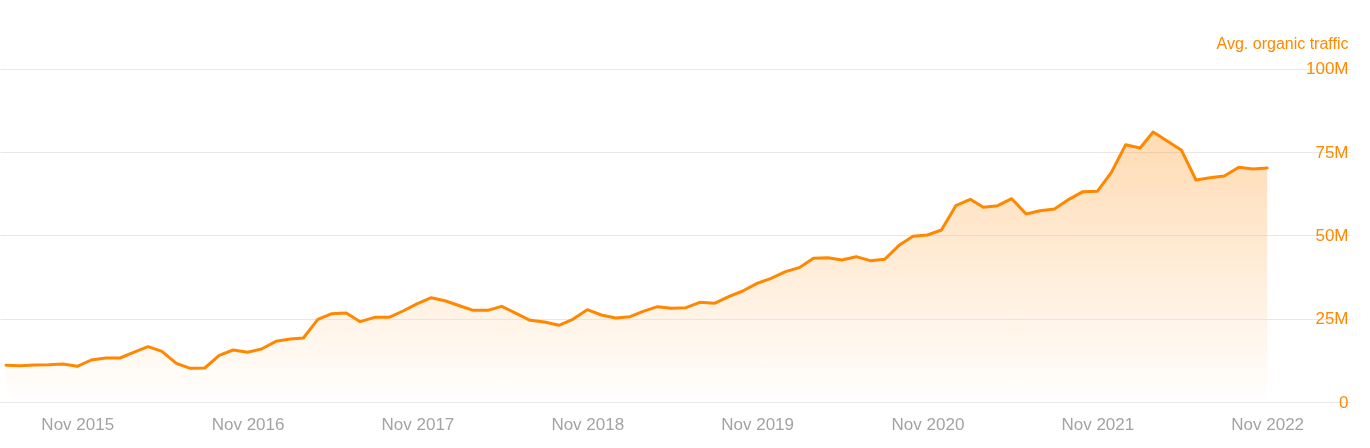 This screenshot has height=448, width=1370. I want to click on y-tick-label: 75M, so click(1332, 152).